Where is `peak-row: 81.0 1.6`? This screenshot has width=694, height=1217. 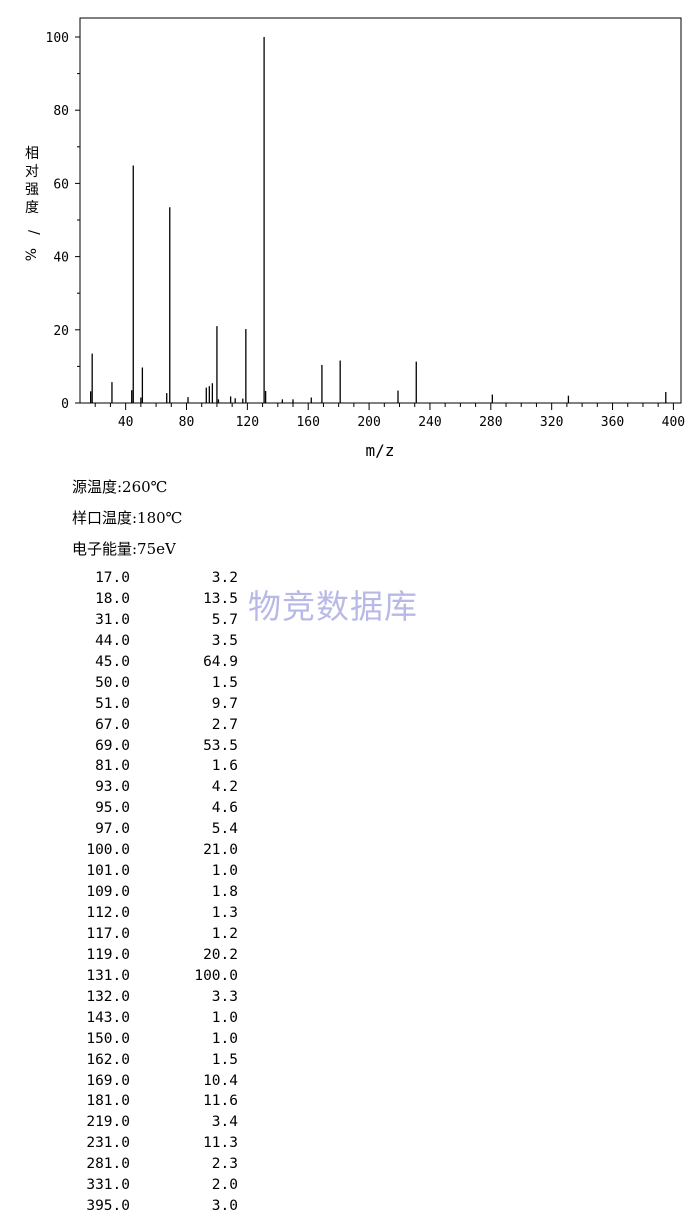
peak-row: 81.0 1.6 is located at coordinates (155, 766).